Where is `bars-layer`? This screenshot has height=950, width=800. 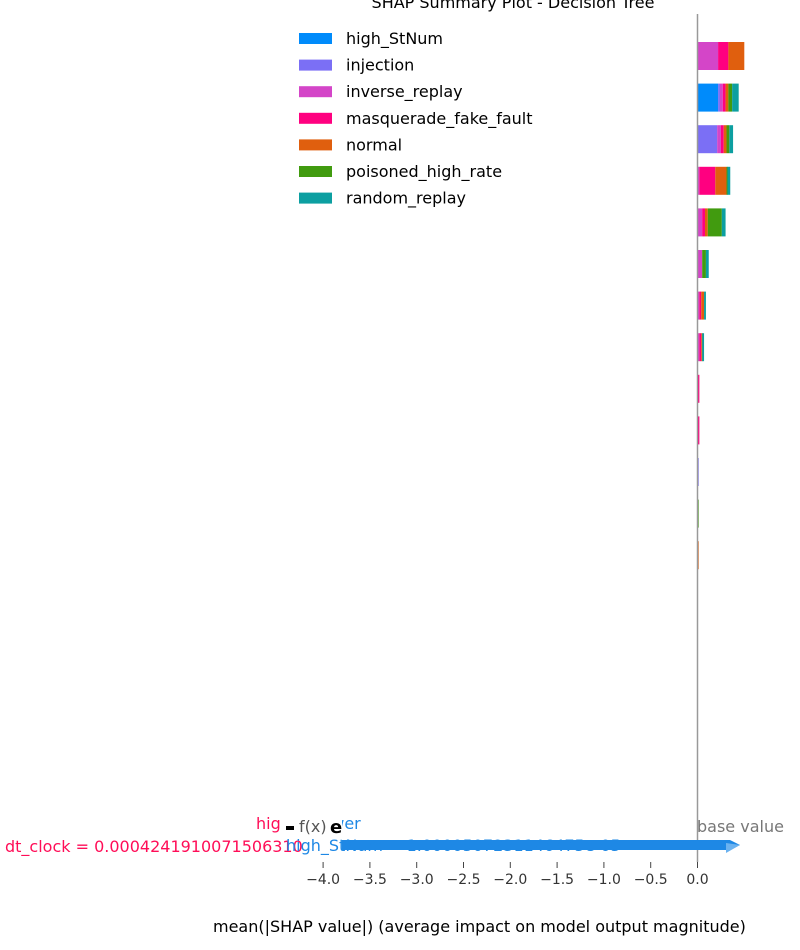
bars-layer is located at coordinates (721, 306).